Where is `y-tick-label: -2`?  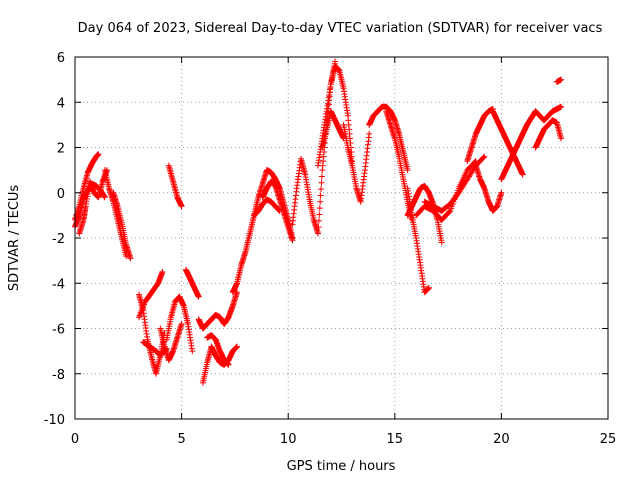
y-tick-label: -2 is located at coordinates (58, 239).